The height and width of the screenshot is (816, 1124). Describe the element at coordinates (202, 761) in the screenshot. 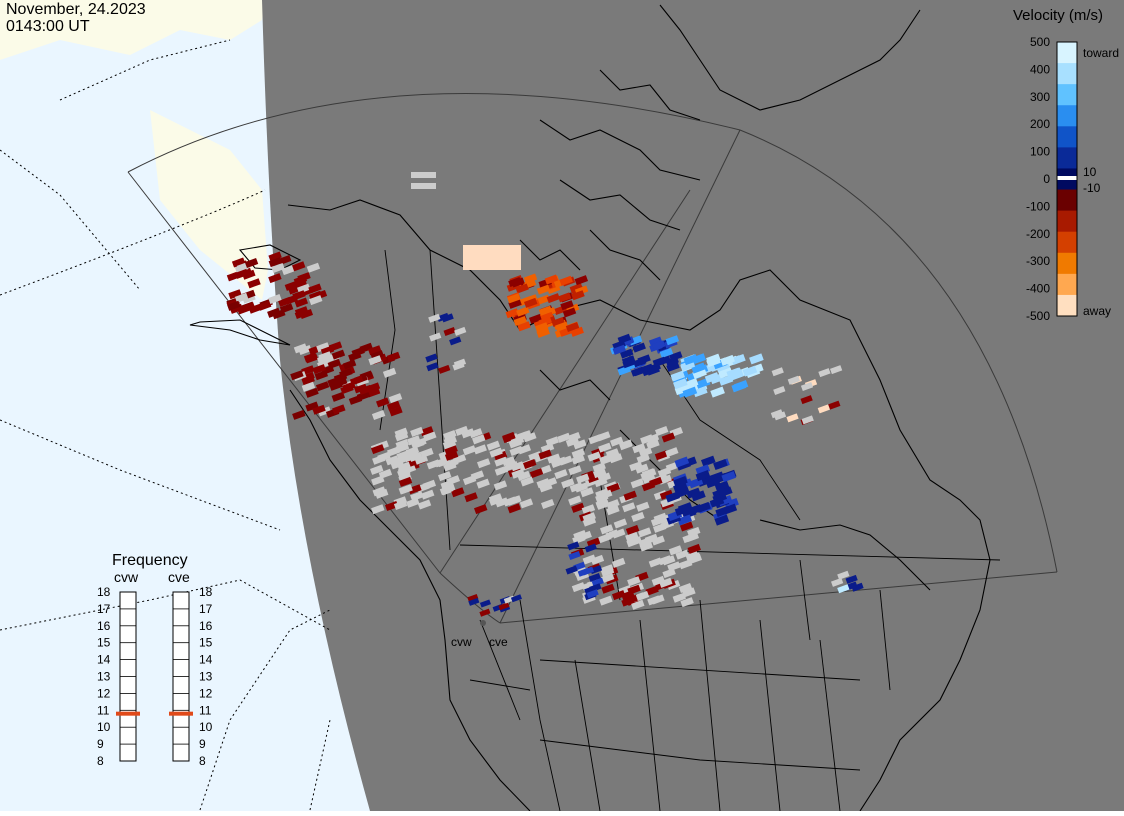

I see `frequency-scale-label: 8` at that location.